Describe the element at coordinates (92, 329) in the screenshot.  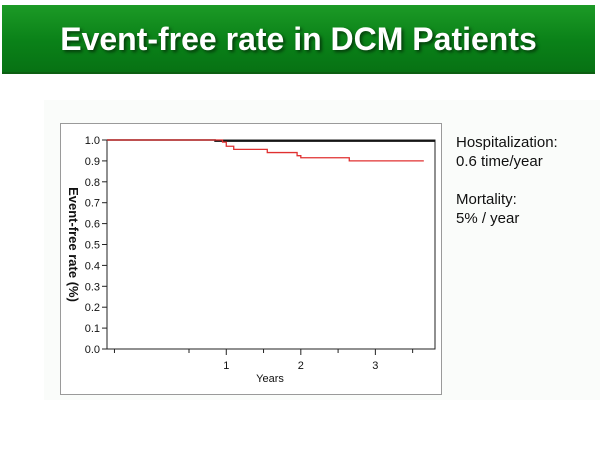
I see `y-tick-label: 0.1` at that location.